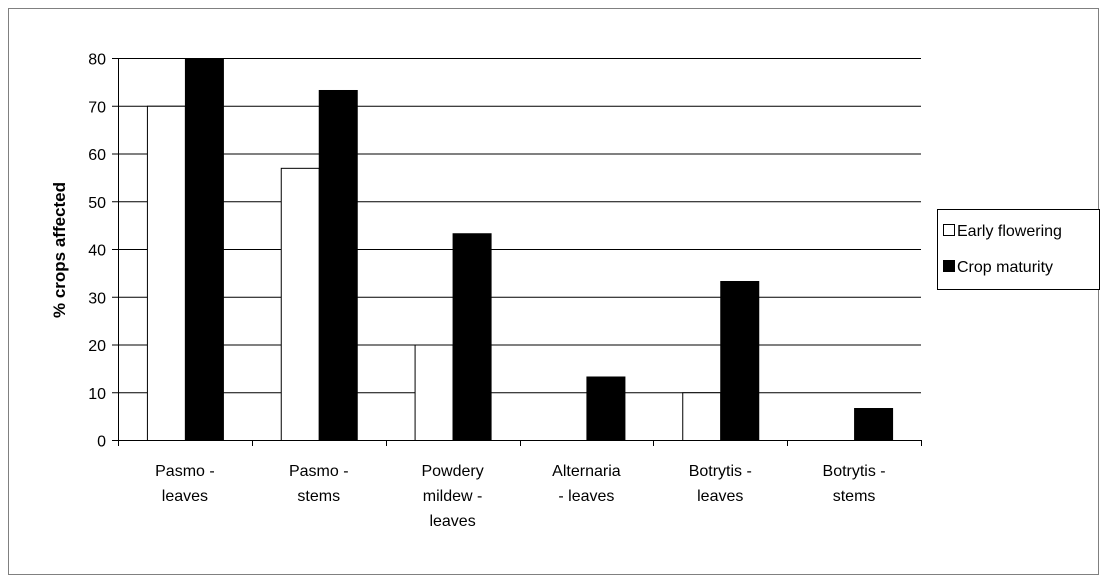 This screenshot has width=1107, height=578. What do you see at coordinates (949, 230) in the screenshot?
I see `legend-swatch-early-flowering` at bounding box center [949, 230].